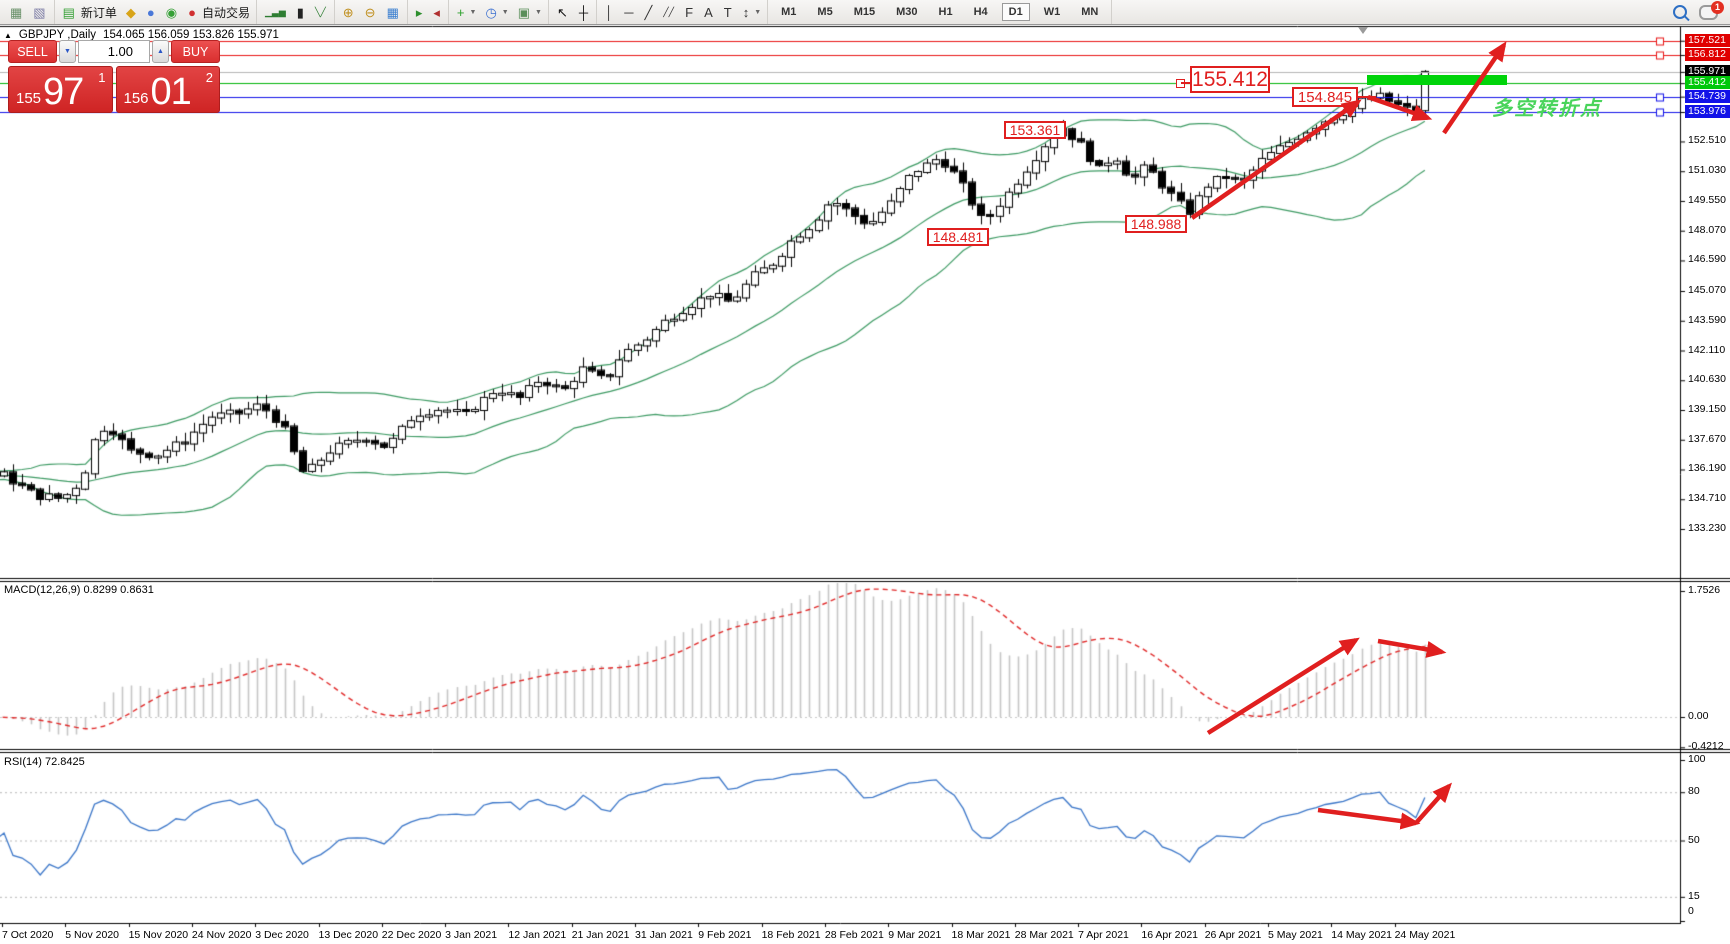  What do you see at coordinates (150, 12) in the screenshot?
I see `community-icon: ●` at bounding box center [150, 12].